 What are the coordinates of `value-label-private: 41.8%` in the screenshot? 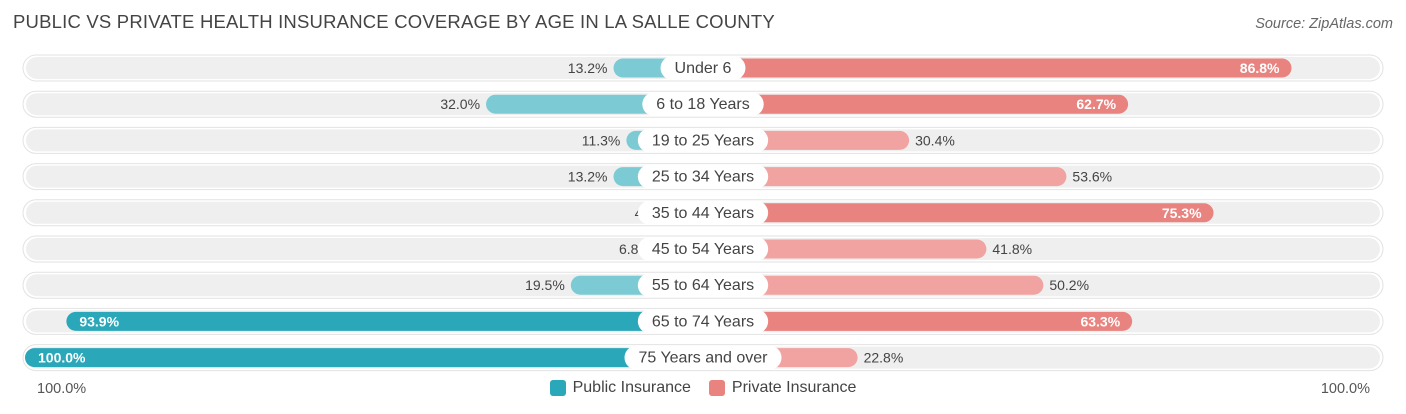 It's located at (1012, 249).